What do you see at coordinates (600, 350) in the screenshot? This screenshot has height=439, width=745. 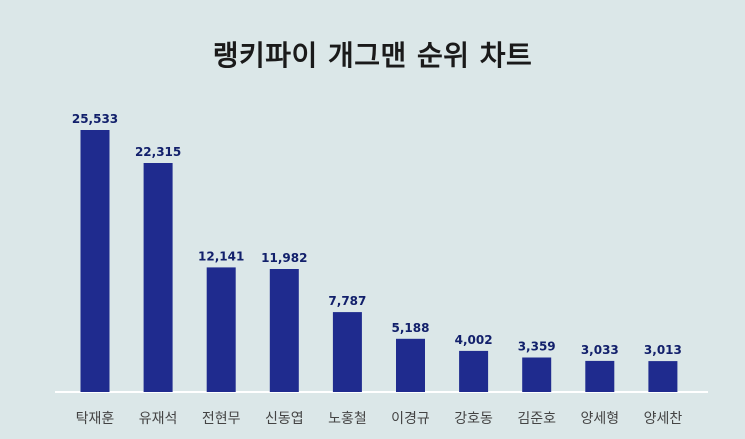 I see `value-label-9: 3,033` at bounding box center [600, 350].